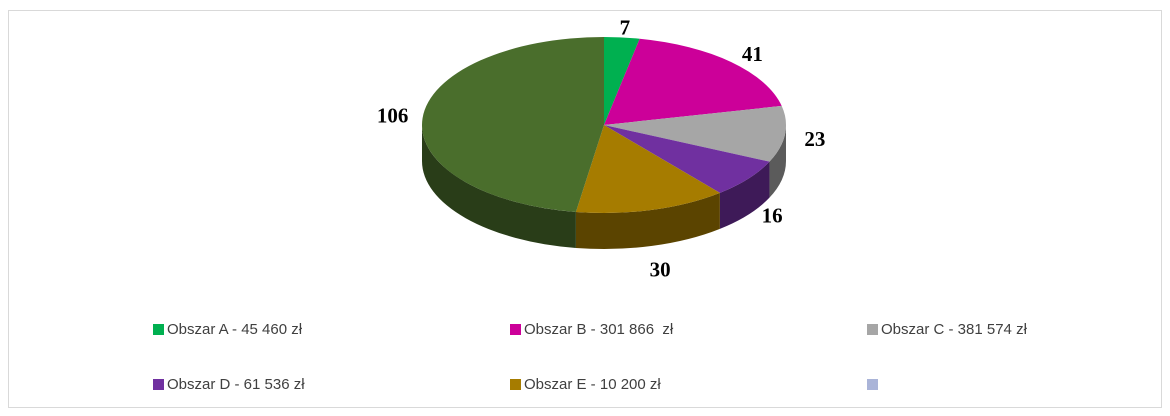  Describe the element at coordinates (814, 139) in the screenshot. I see `data-label: 23` at that location.